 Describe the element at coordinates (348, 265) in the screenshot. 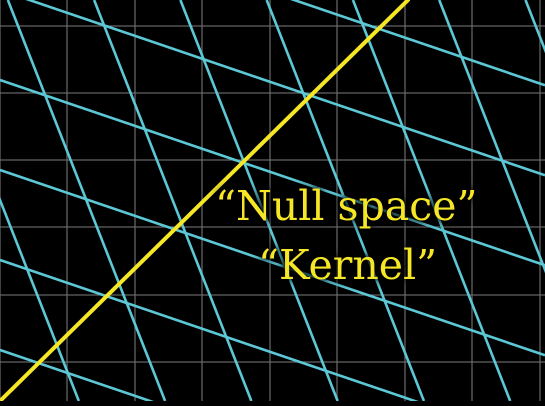

I see `kernel-label: “Kernel”` at that location.